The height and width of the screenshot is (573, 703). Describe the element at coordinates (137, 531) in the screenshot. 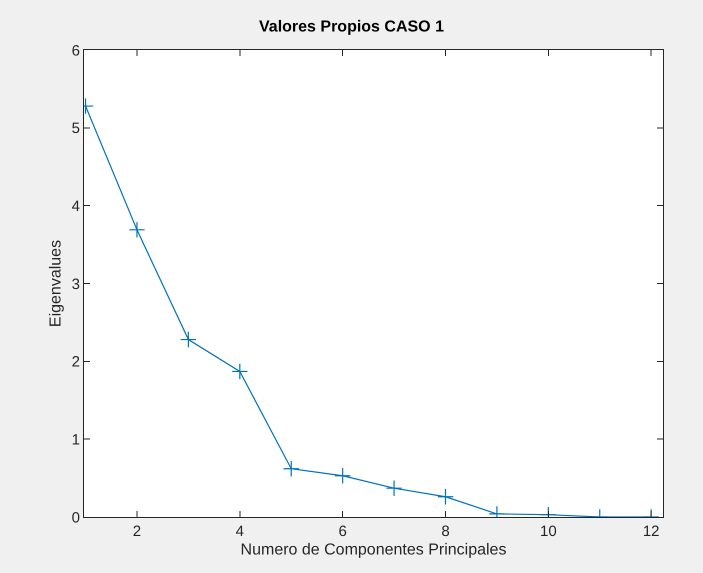

I see `x-tick-label: 2` at that location.